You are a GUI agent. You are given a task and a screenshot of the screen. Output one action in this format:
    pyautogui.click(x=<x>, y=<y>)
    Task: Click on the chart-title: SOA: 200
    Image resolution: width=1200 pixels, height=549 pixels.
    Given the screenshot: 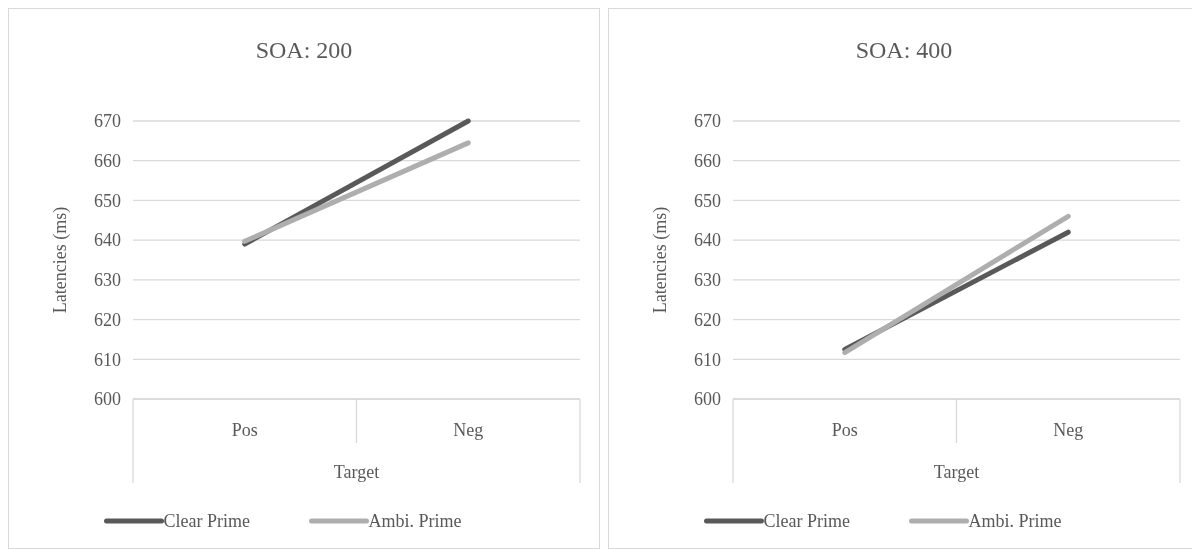 What is the action you would take?
    pyautogui.click(x=304, y=50)
    